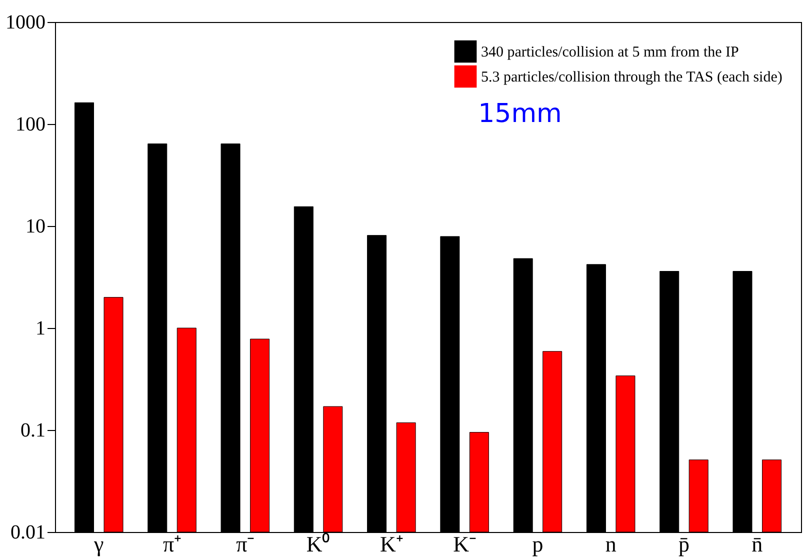 The height and width of the screenshot is (560, 806). I want to click on y-tick-label: 0.01, so click(28, 533).